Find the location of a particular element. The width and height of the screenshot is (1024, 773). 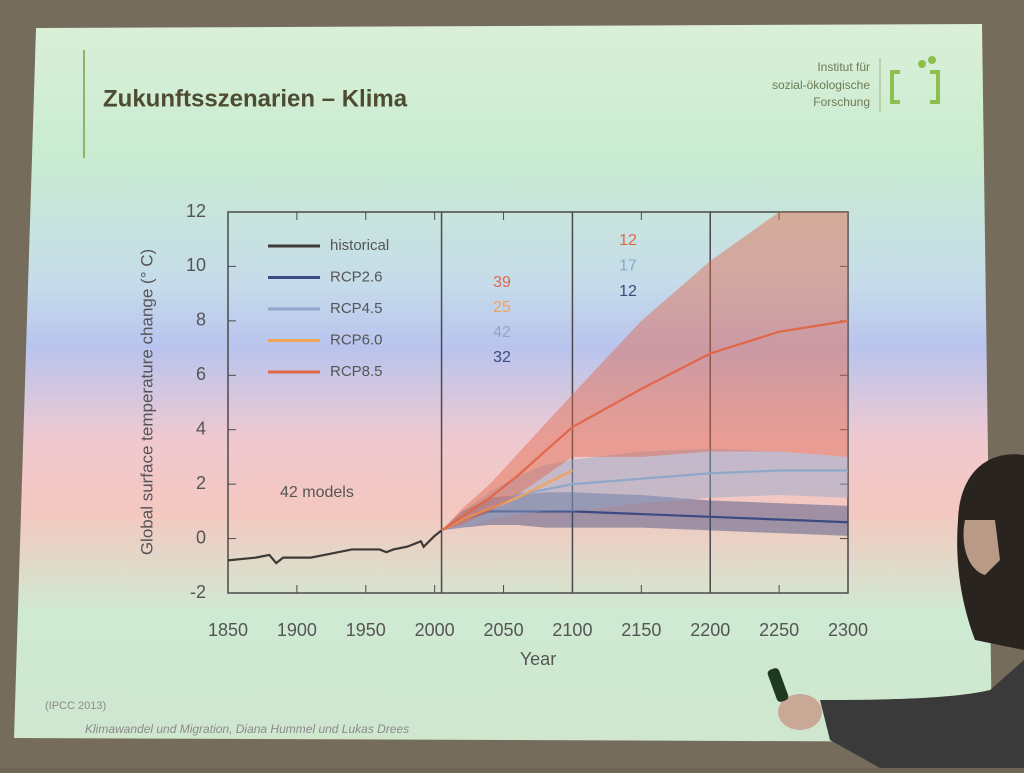

x-tick-label: 2250 is located at coordinates (779, 630).